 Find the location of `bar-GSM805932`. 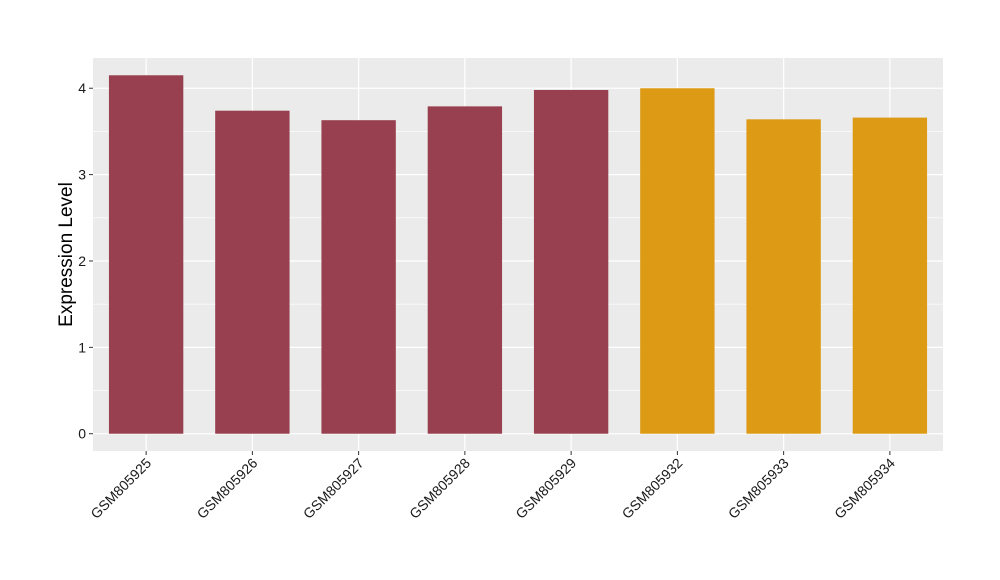

bar-GSM805932 is located at coordinates (677, 261).